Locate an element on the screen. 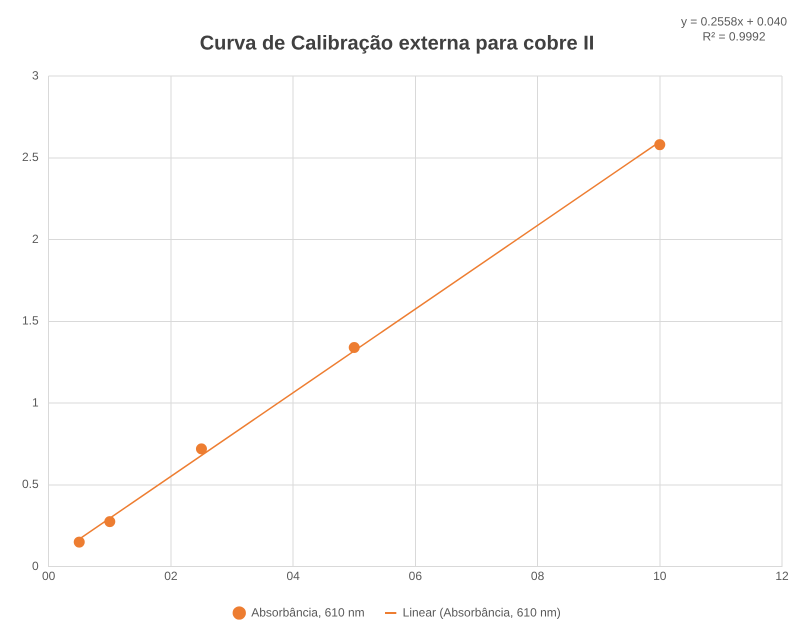 Image resolution: width=804 pixels, height=641 pixels. text: R² = 0.9992 is located at coordinates (734, 36).